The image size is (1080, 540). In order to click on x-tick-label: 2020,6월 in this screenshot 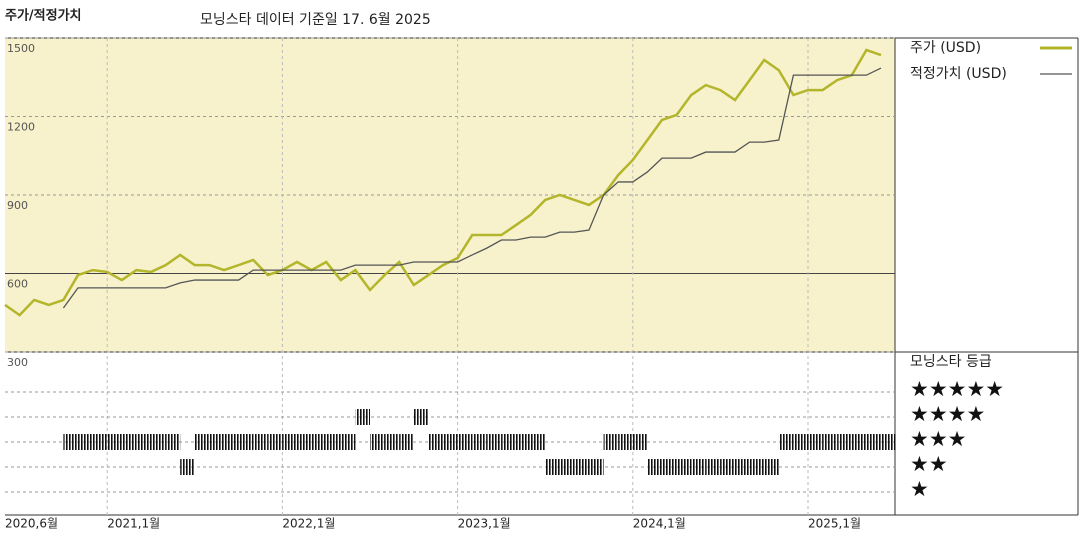, I will do `click(31, 524)`.